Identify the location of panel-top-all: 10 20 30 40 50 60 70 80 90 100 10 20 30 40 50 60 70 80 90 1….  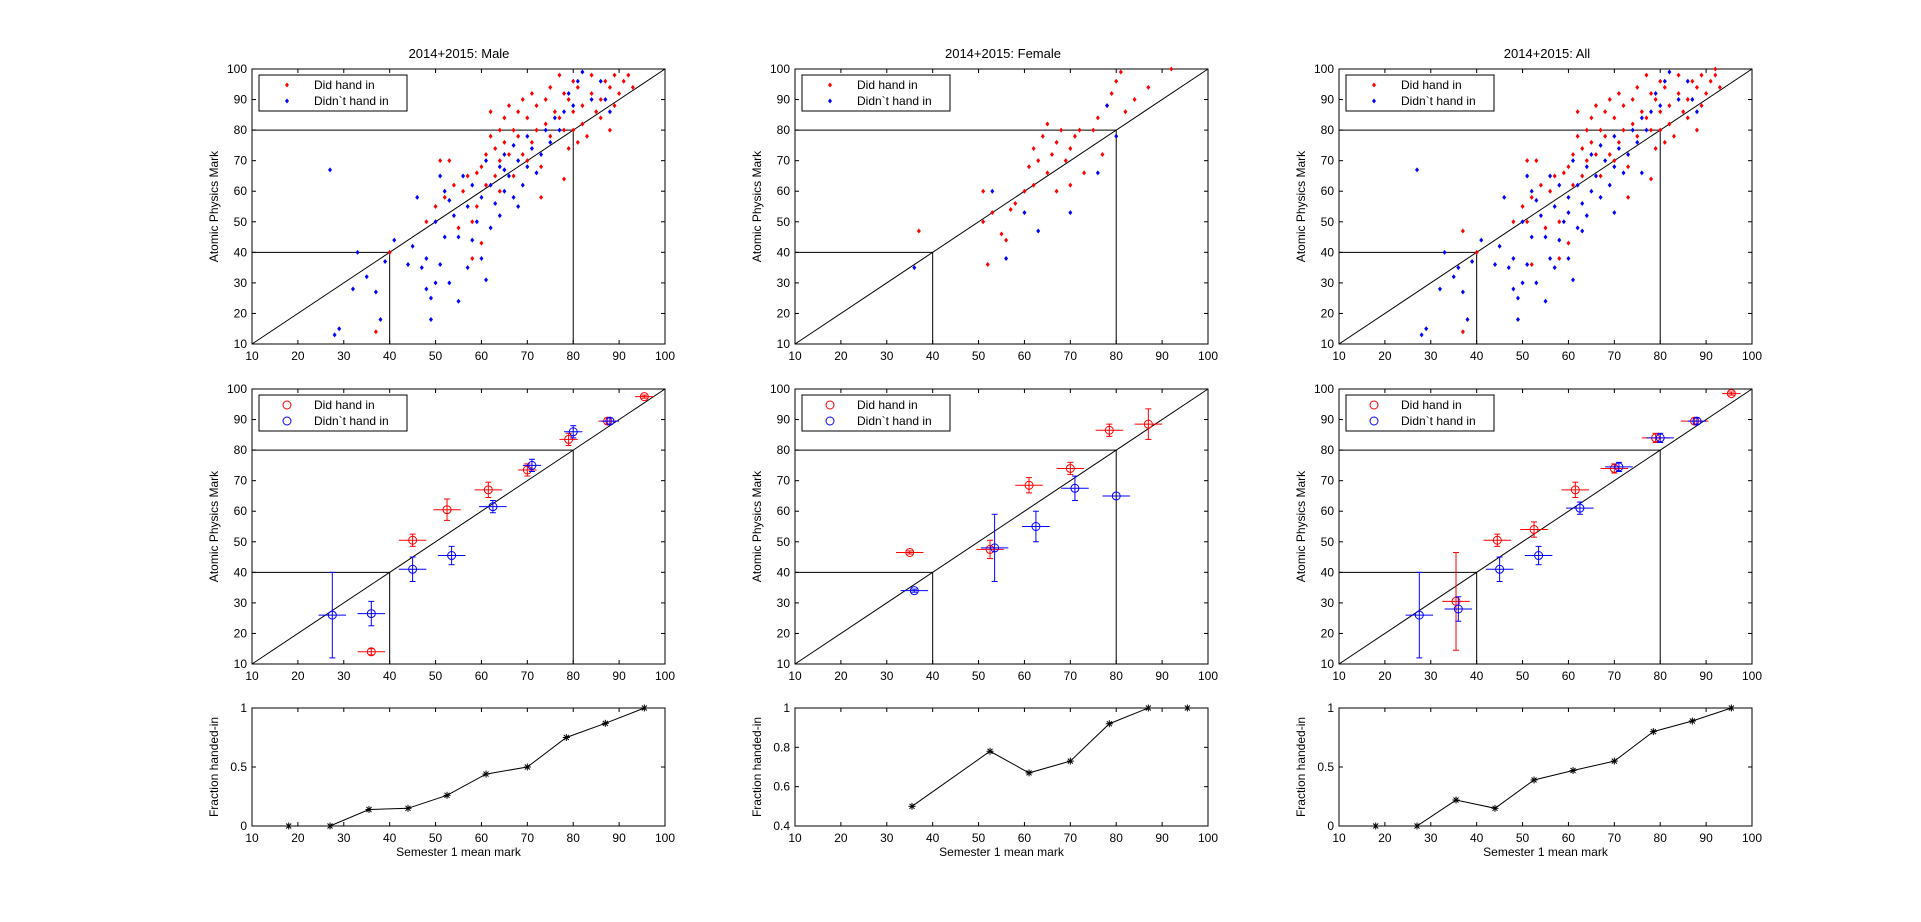
(1528, 212).